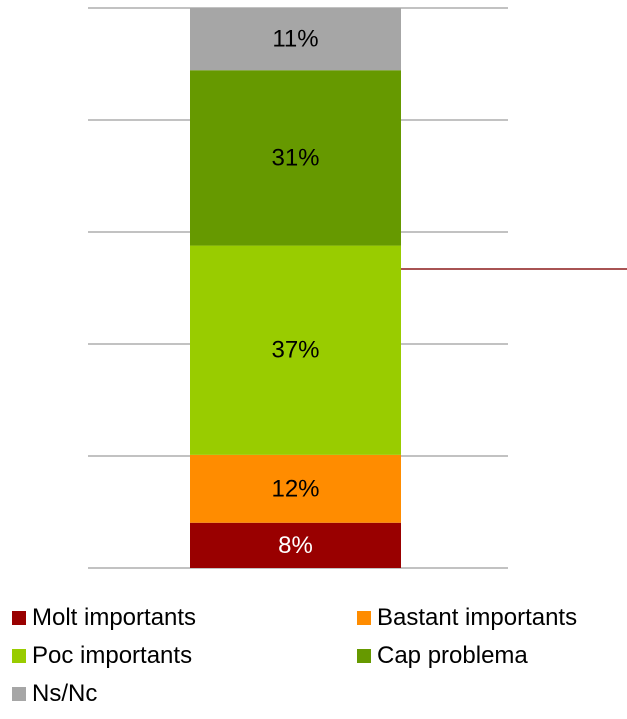 This screenshot has width=627, height=719. What do you see at coordinates (65, 693) in the screenshot?
I see `legend-label: Ns/Nc` at bounding box center [65, 693].